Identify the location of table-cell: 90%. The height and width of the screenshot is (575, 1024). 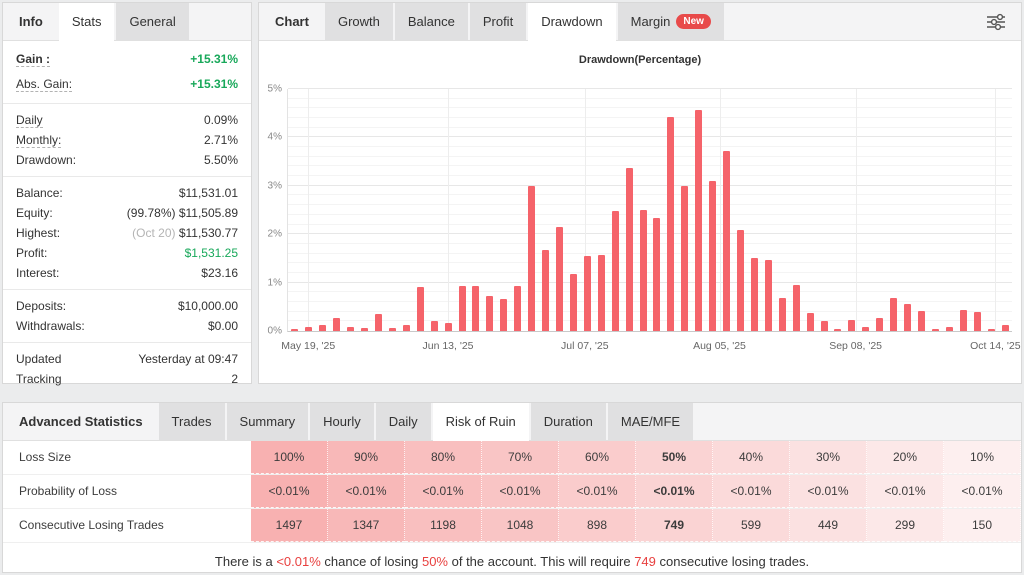
(366, 457).